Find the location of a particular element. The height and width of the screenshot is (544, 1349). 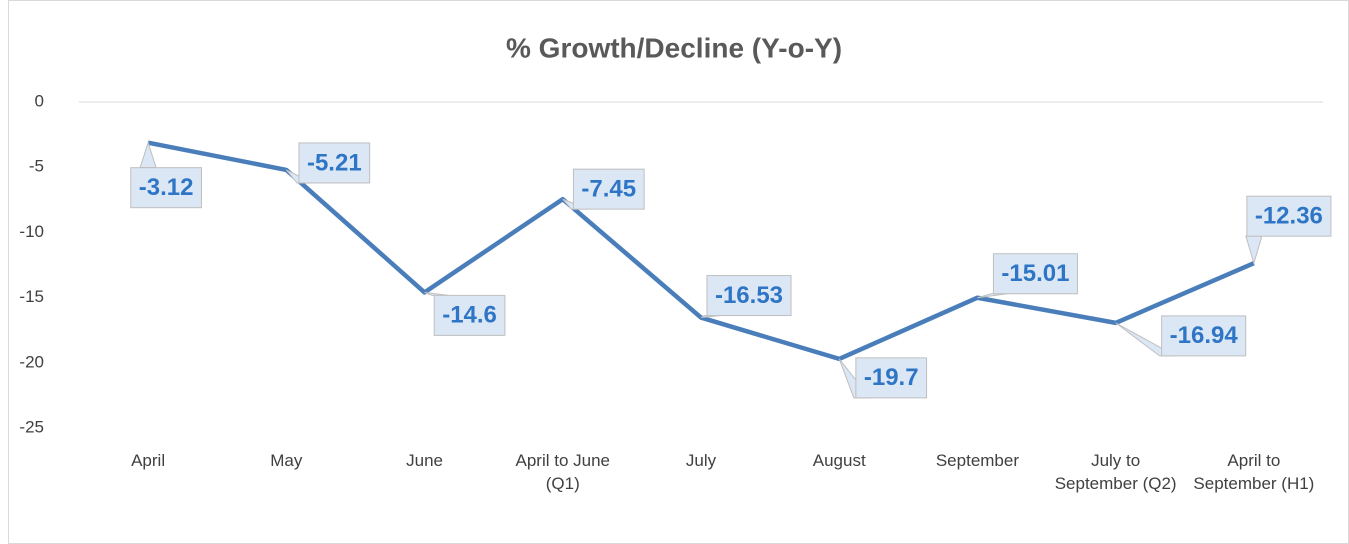

data-label: -15.01 is located at coordinates (1027, 276).